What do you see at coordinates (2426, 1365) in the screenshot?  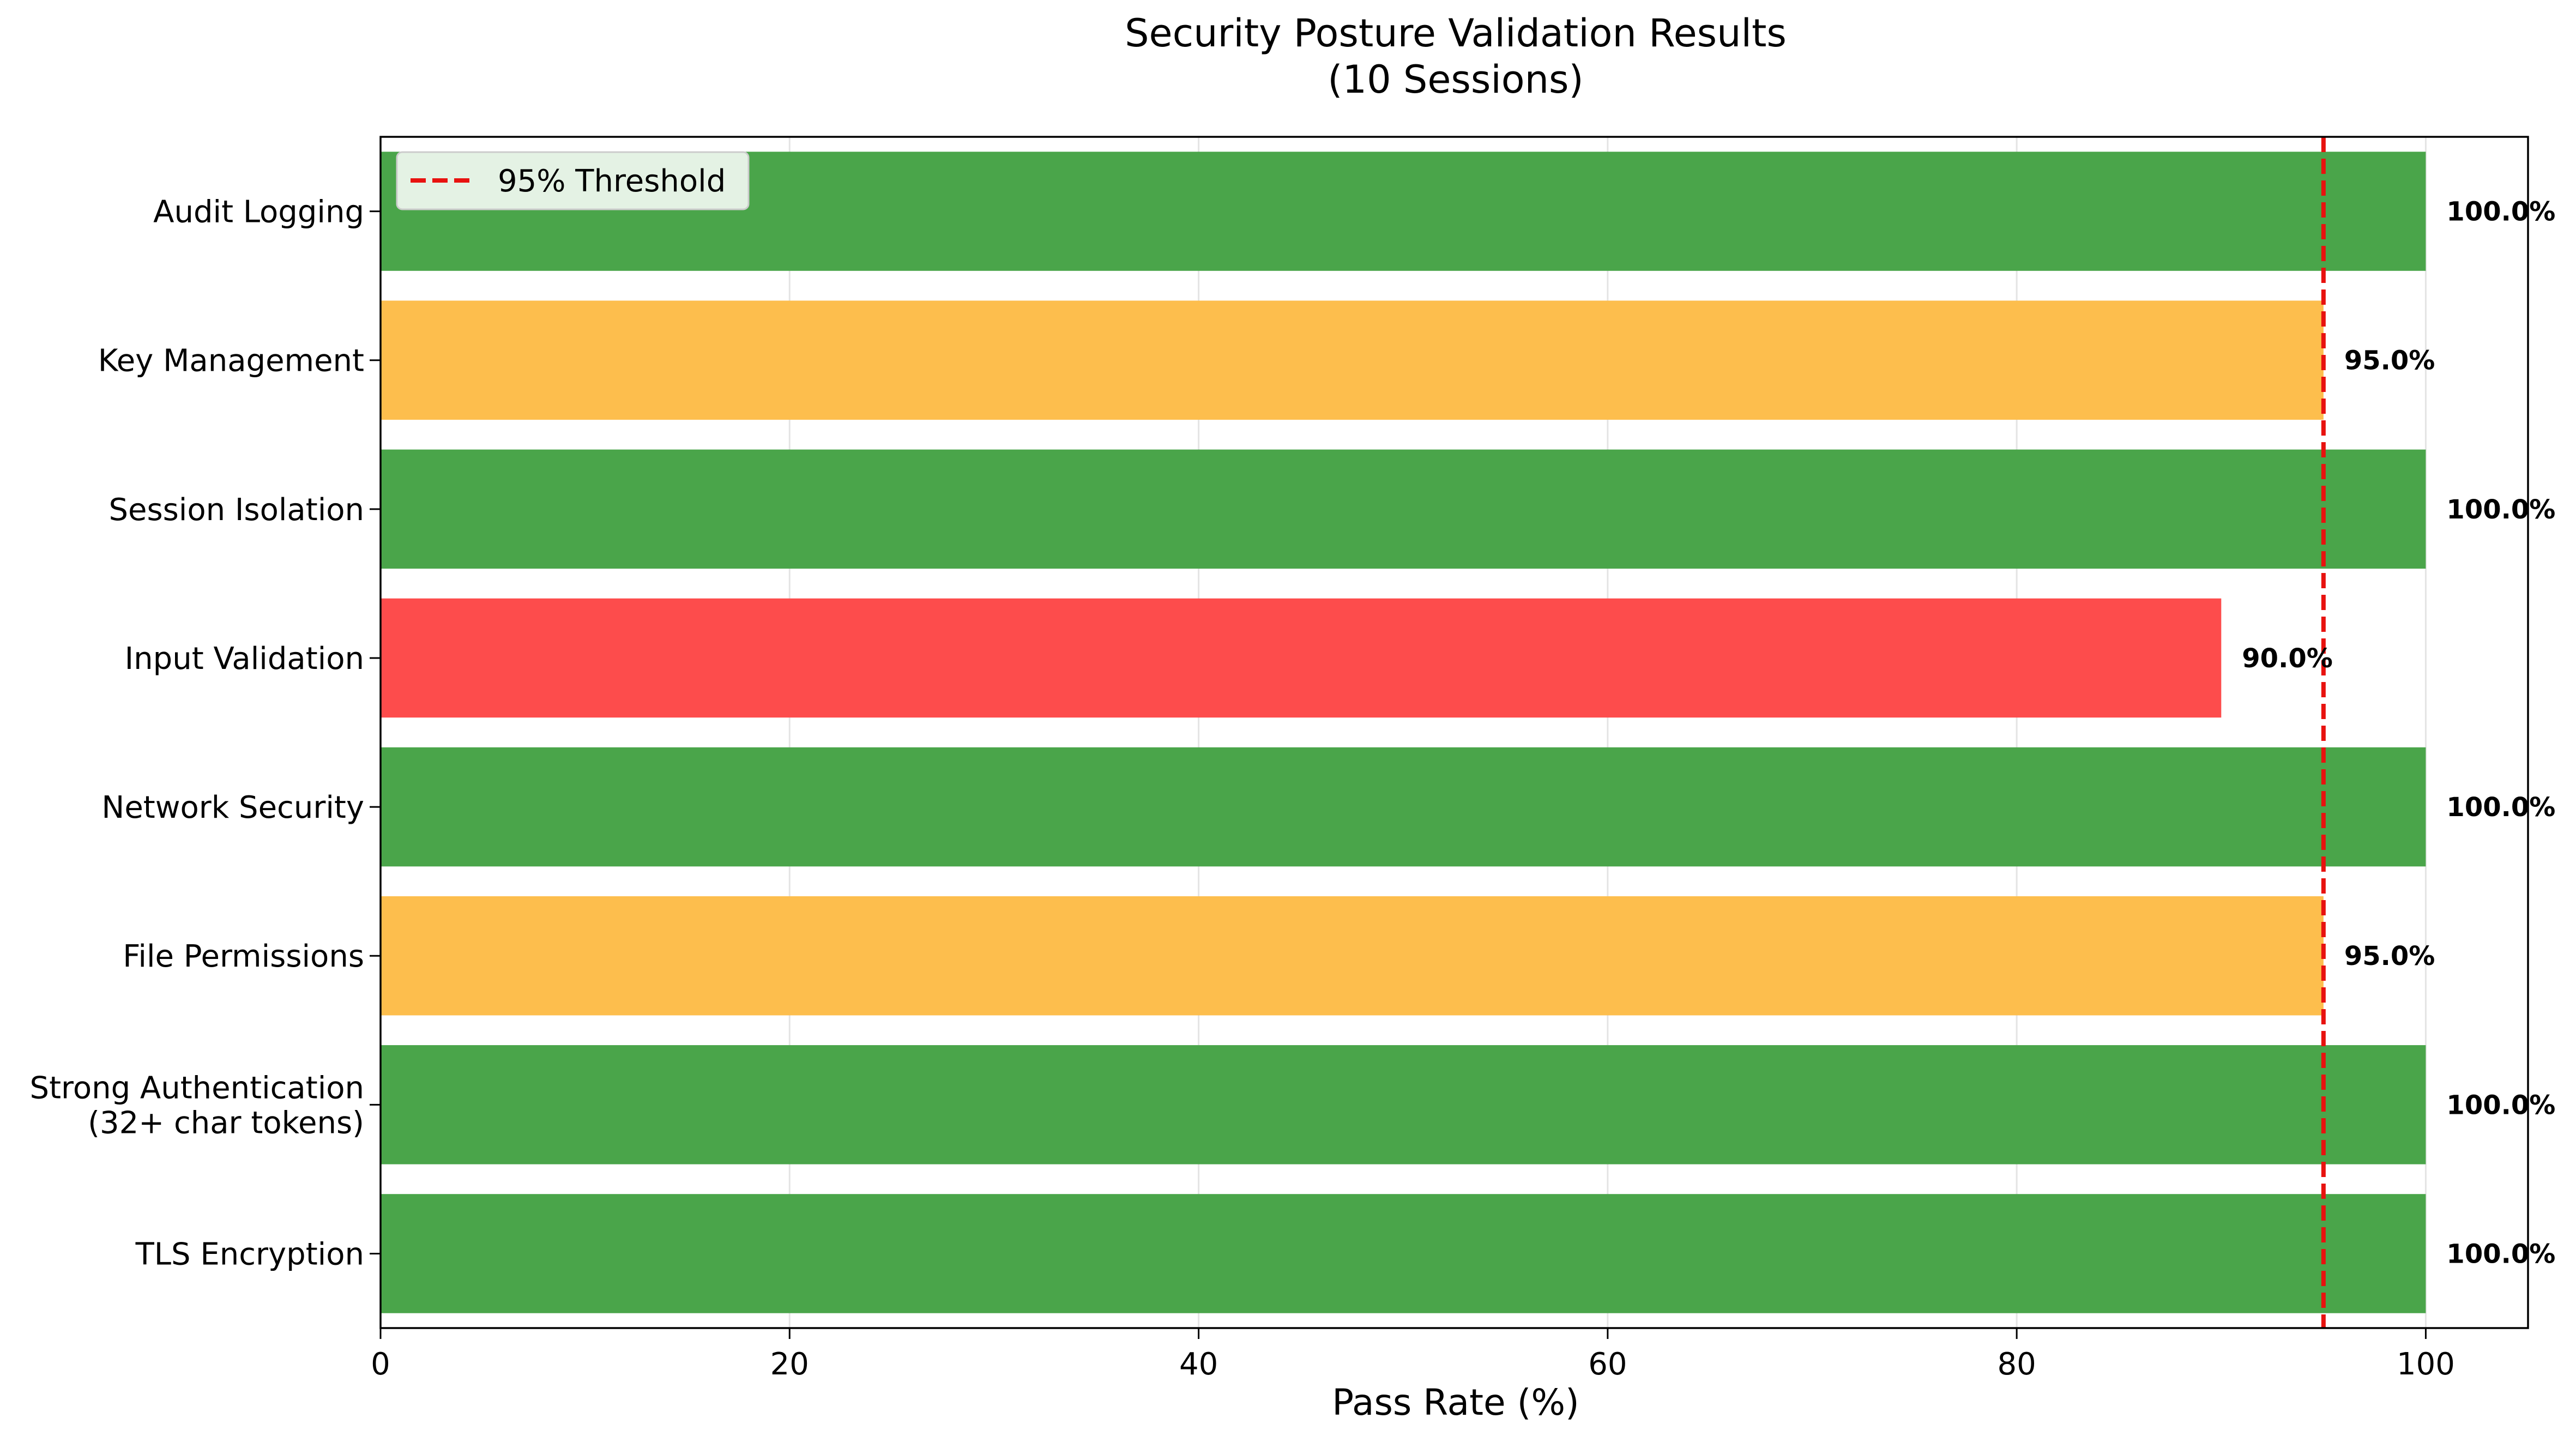 I see `x-tick-label: 100` at bounding box center [2426, 1365].